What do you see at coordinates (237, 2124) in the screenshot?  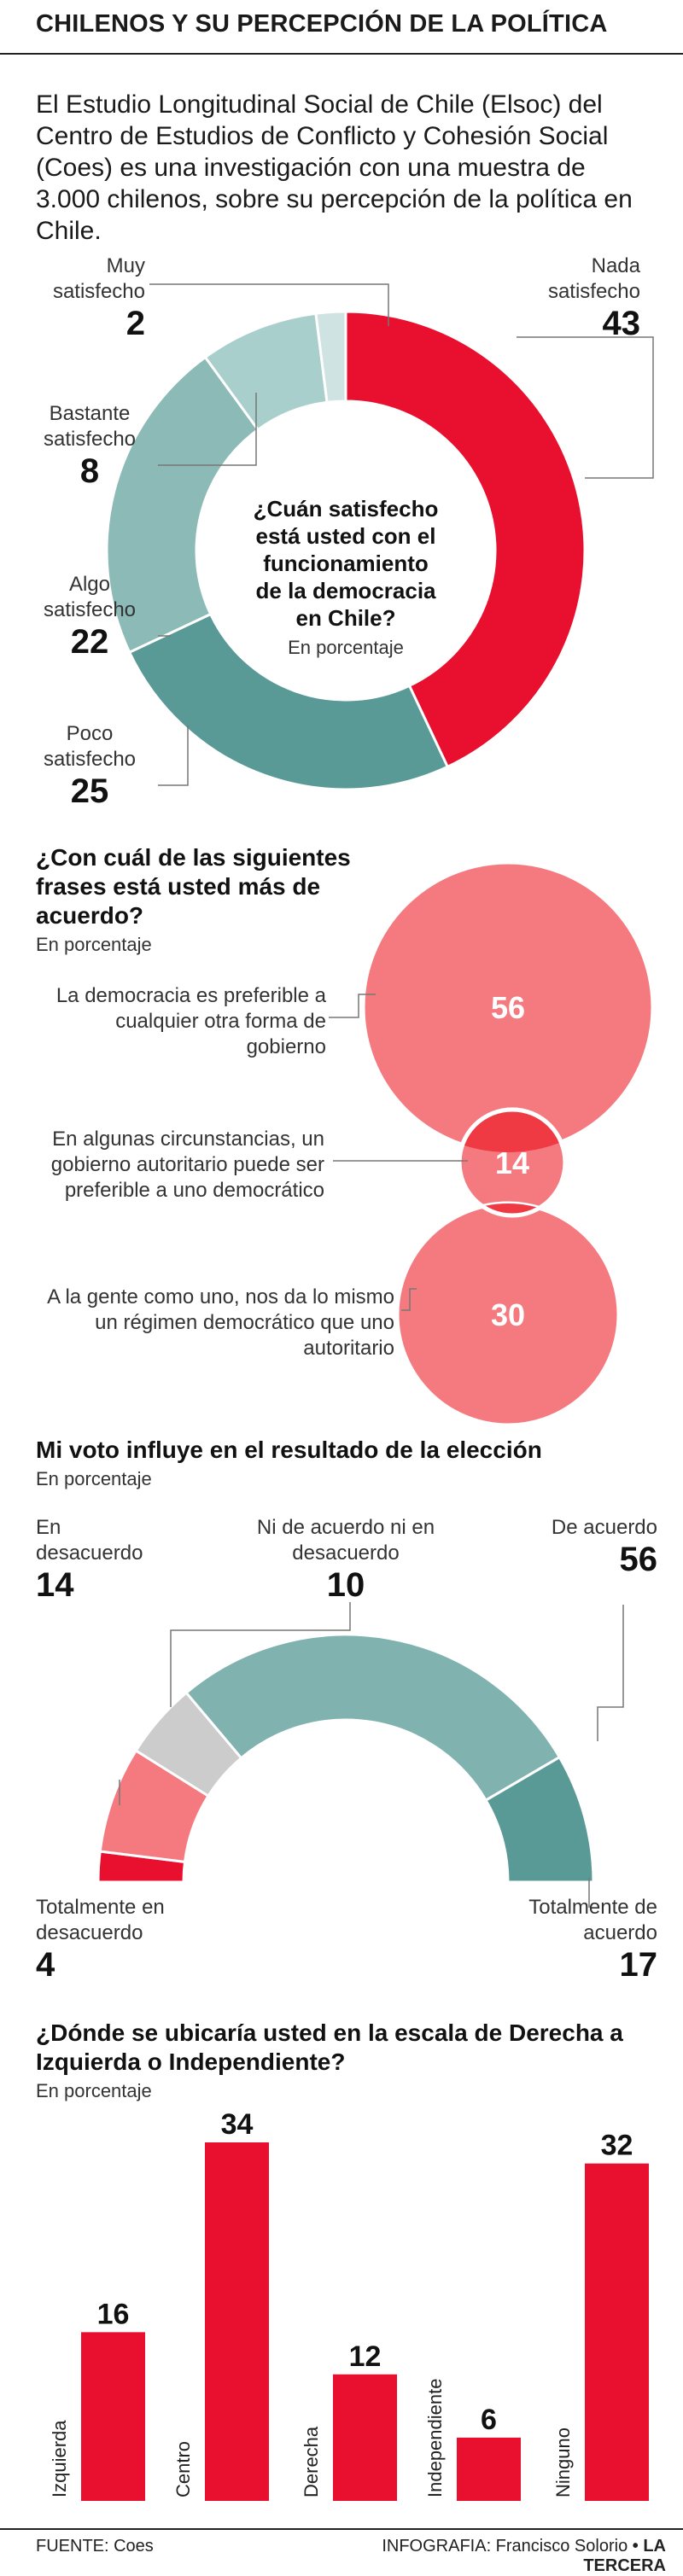 I see `bar-value-1: 34` at bounding box center [237, 2124].